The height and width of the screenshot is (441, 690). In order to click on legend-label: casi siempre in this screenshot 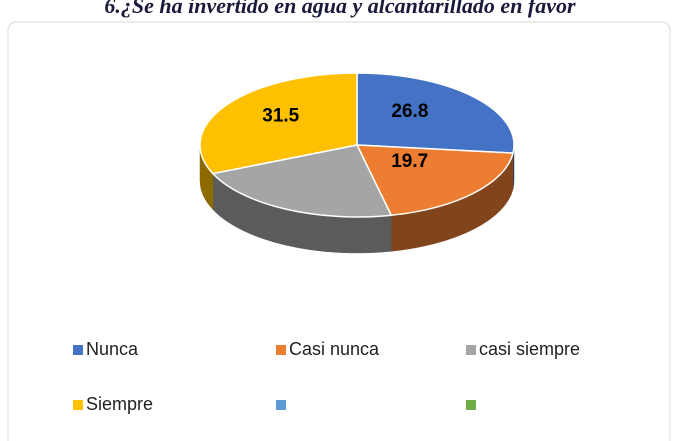, I will do `click(529, 349)`.